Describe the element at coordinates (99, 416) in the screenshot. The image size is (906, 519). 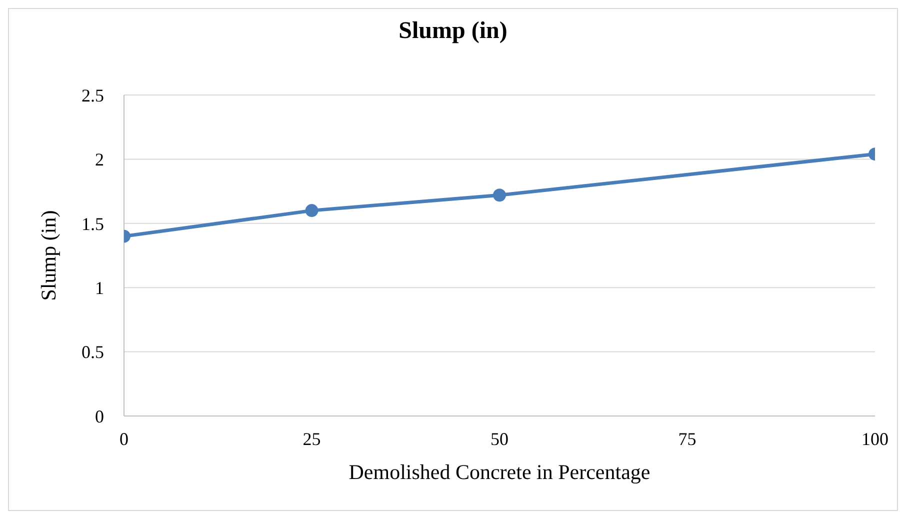
I see `y-tick-label: 0` at that location.